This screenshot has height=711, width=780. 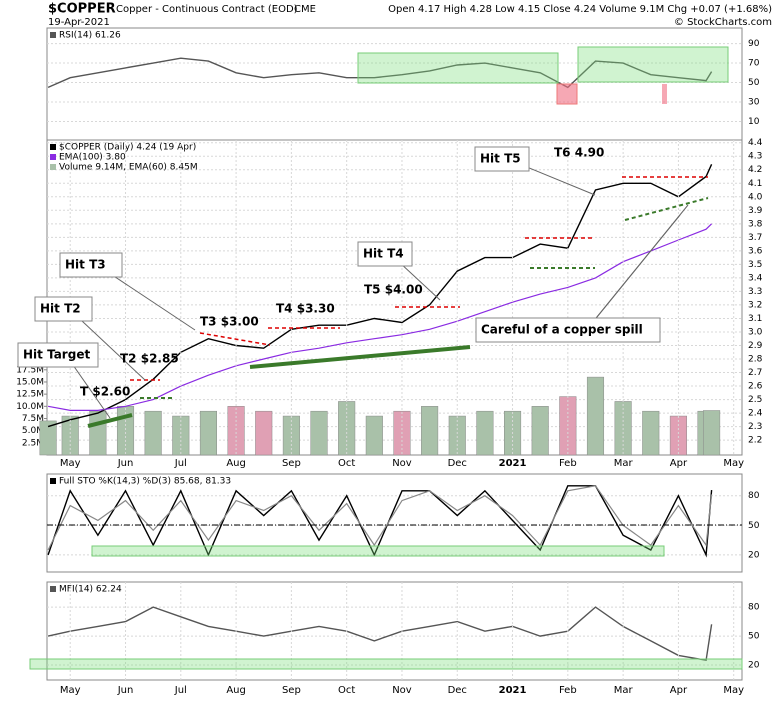 I want to click on legend-label: EMA(100) 3.80, so click(x=92, y=158).